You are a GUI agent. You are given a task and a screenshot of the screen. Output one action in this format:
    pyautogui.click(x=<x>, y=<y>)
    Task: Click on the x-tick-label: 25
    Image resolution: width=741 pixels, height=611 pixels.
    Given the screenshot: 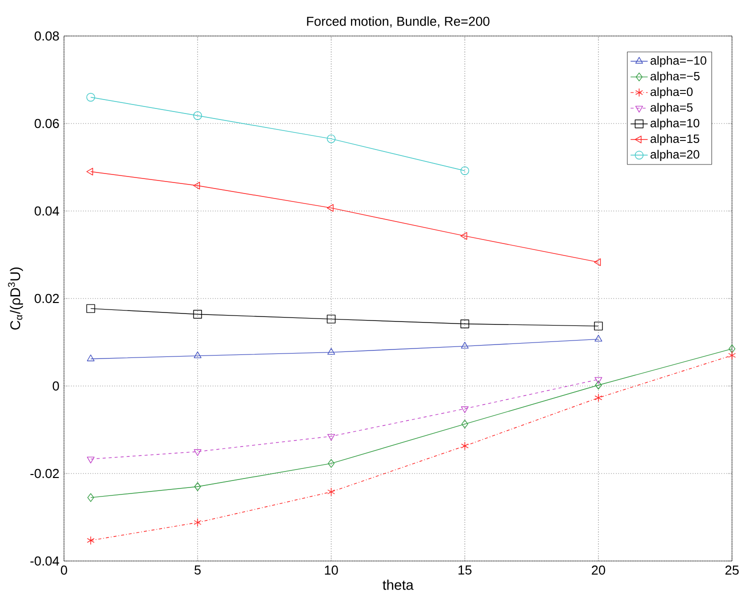 What is the action you would take?
    pyautogui.click(x=732, y=570)
    